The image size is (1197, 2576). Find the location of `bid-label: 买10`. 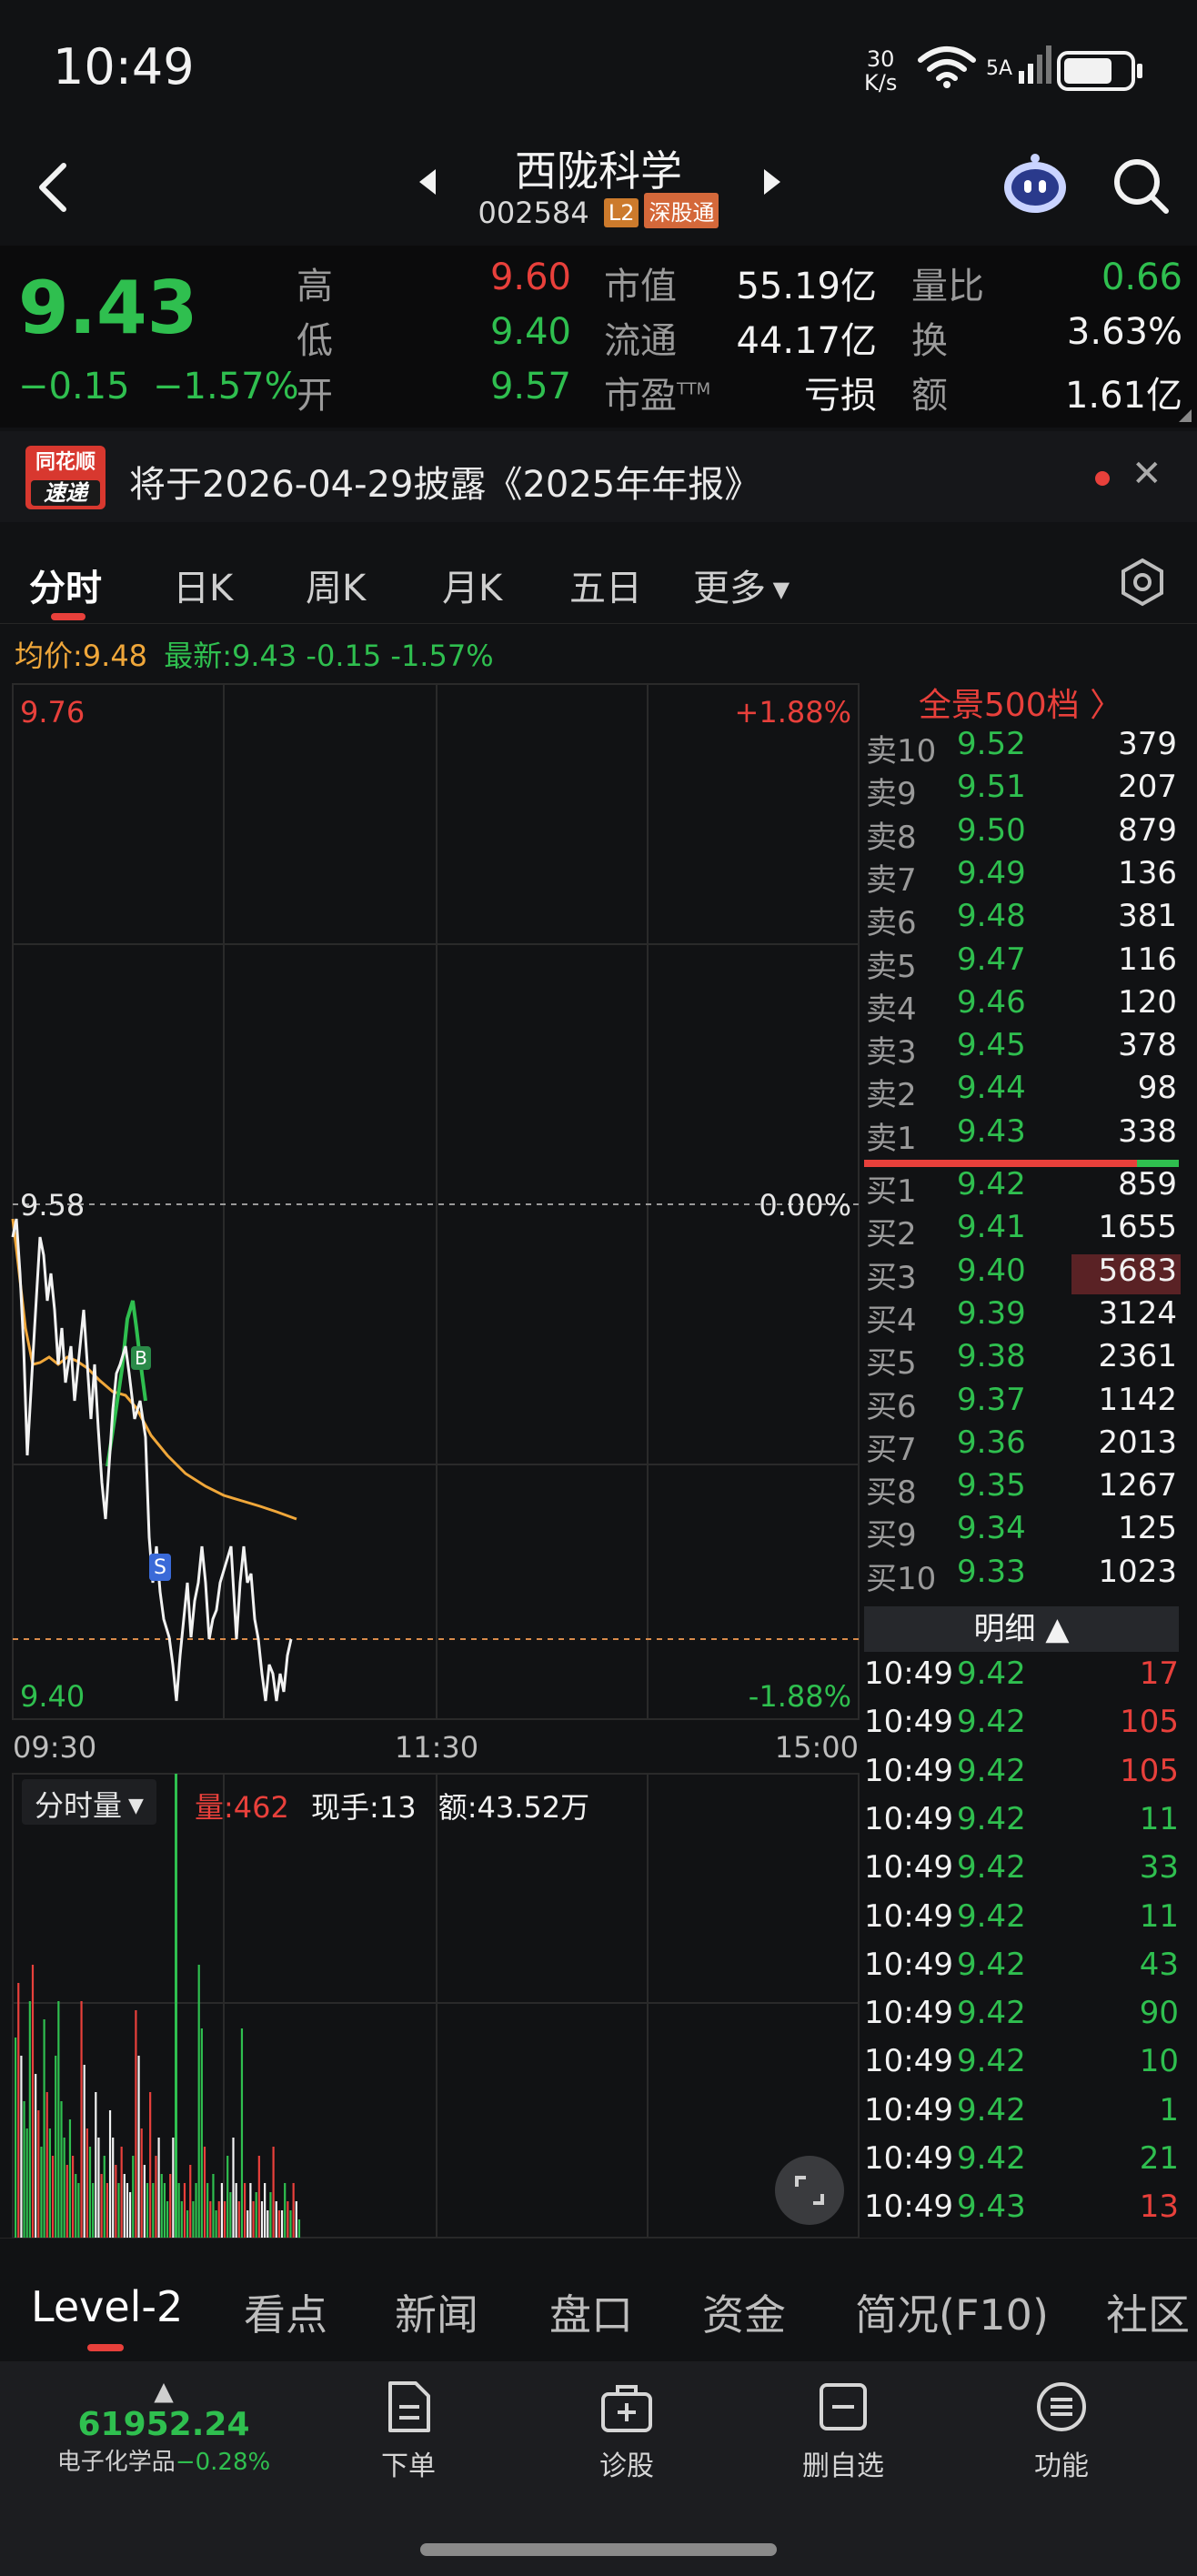

bid-label: 买10 is located at coordinates (901, 1578).